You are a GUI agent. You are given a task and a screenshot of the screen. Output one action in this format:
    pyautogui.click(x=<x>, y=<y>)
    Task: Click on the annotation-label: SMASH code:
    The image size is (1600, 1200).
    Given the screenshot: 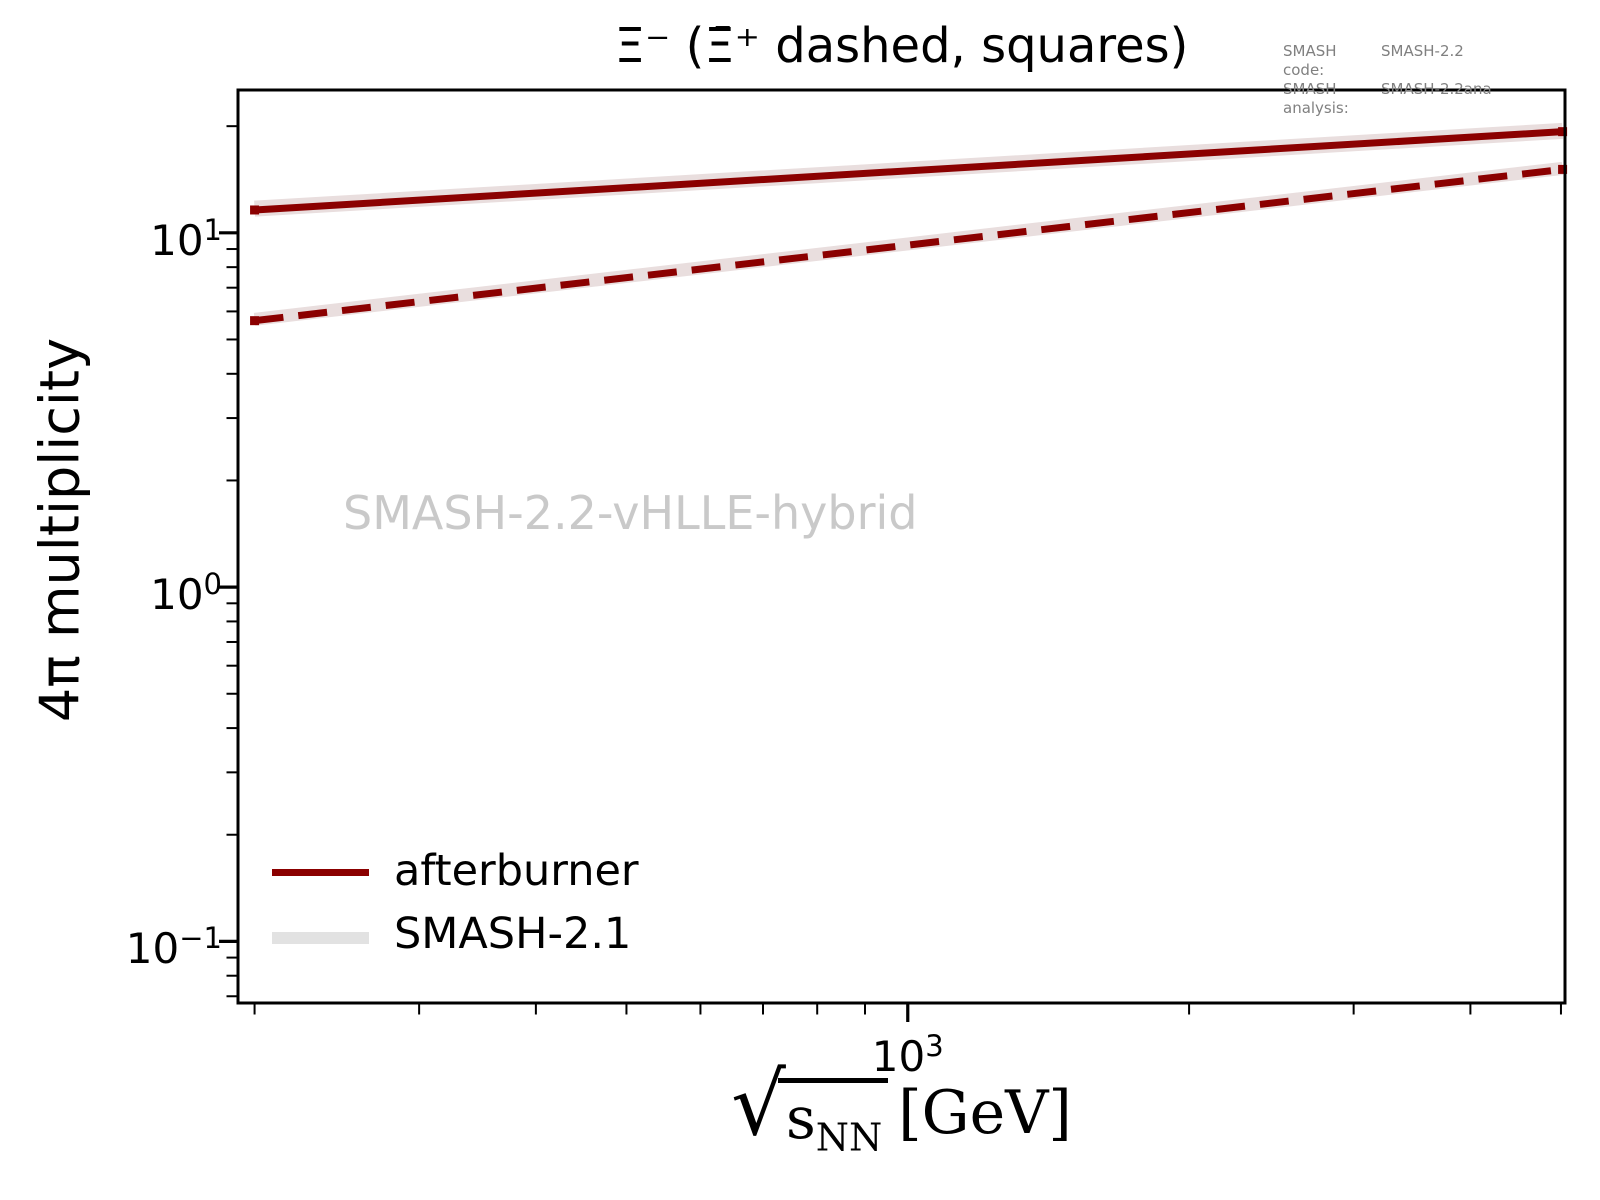 What is the action you would take?
    pyautogui.click(x=1310, y=60)
    